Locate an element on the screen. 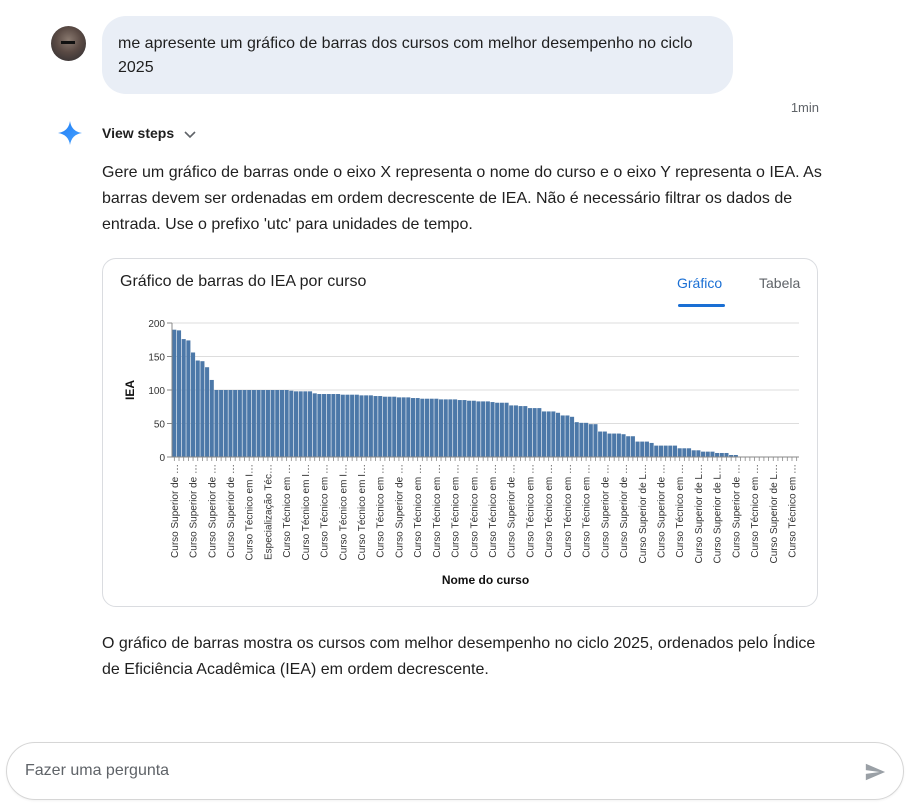 This screenshot has height=810, width=911. active-tab-indicator is located at coordinates (701, 305).